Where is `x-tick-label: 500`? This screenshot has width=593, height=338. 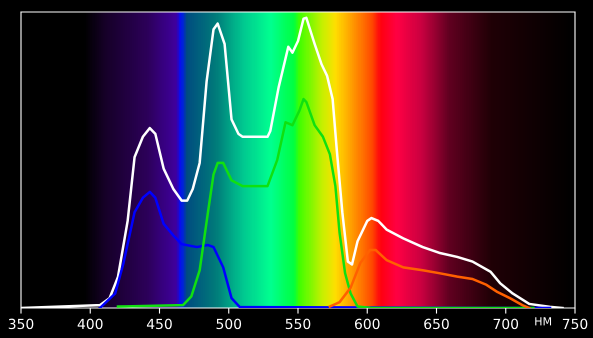 x-tick-label: 500 is located at coordinates (229, 324).